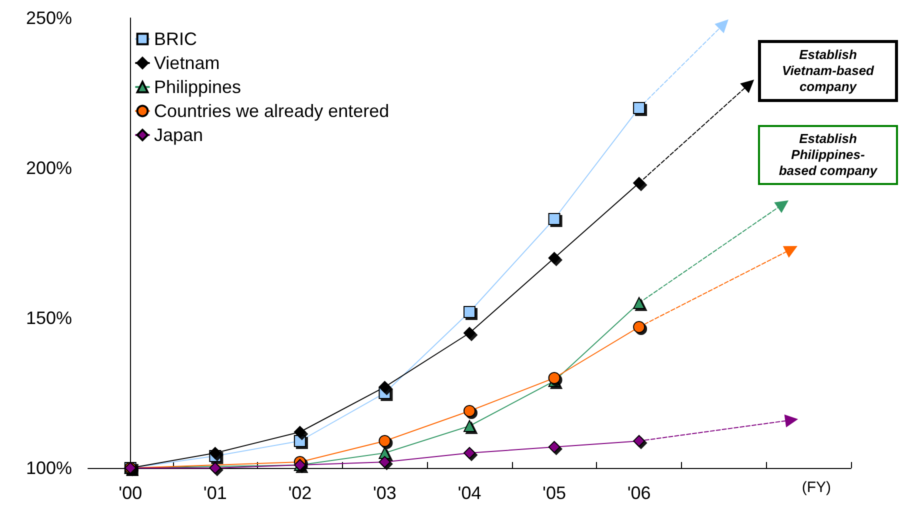 The width and height of the screenshot is (901, 514). What do you see at coordinates (816, 487) in the screenshot?
I see `x-axis-title: (FY)` at bounding box center [816, 487].